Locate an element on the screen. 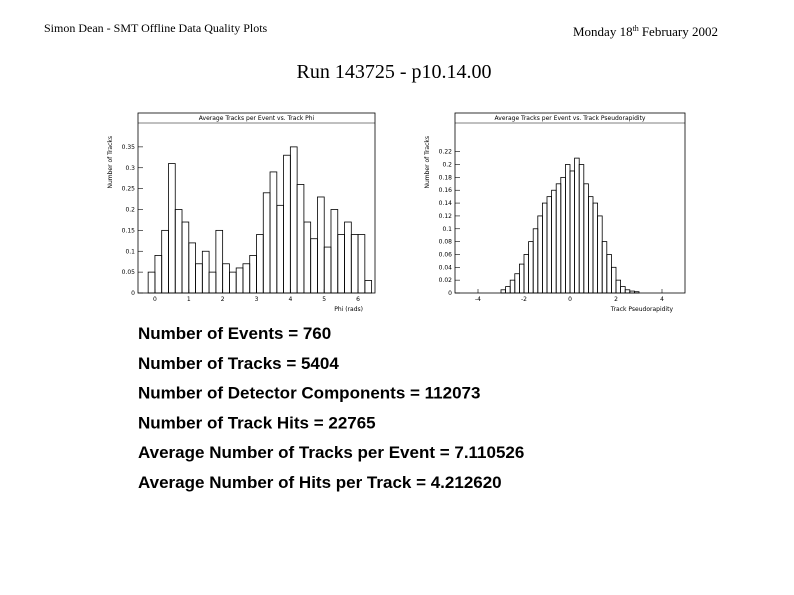 This screenshot has height=595, width=794. stat-line: Number of Track Hits = 22765 is located at coordinates (257, 422).